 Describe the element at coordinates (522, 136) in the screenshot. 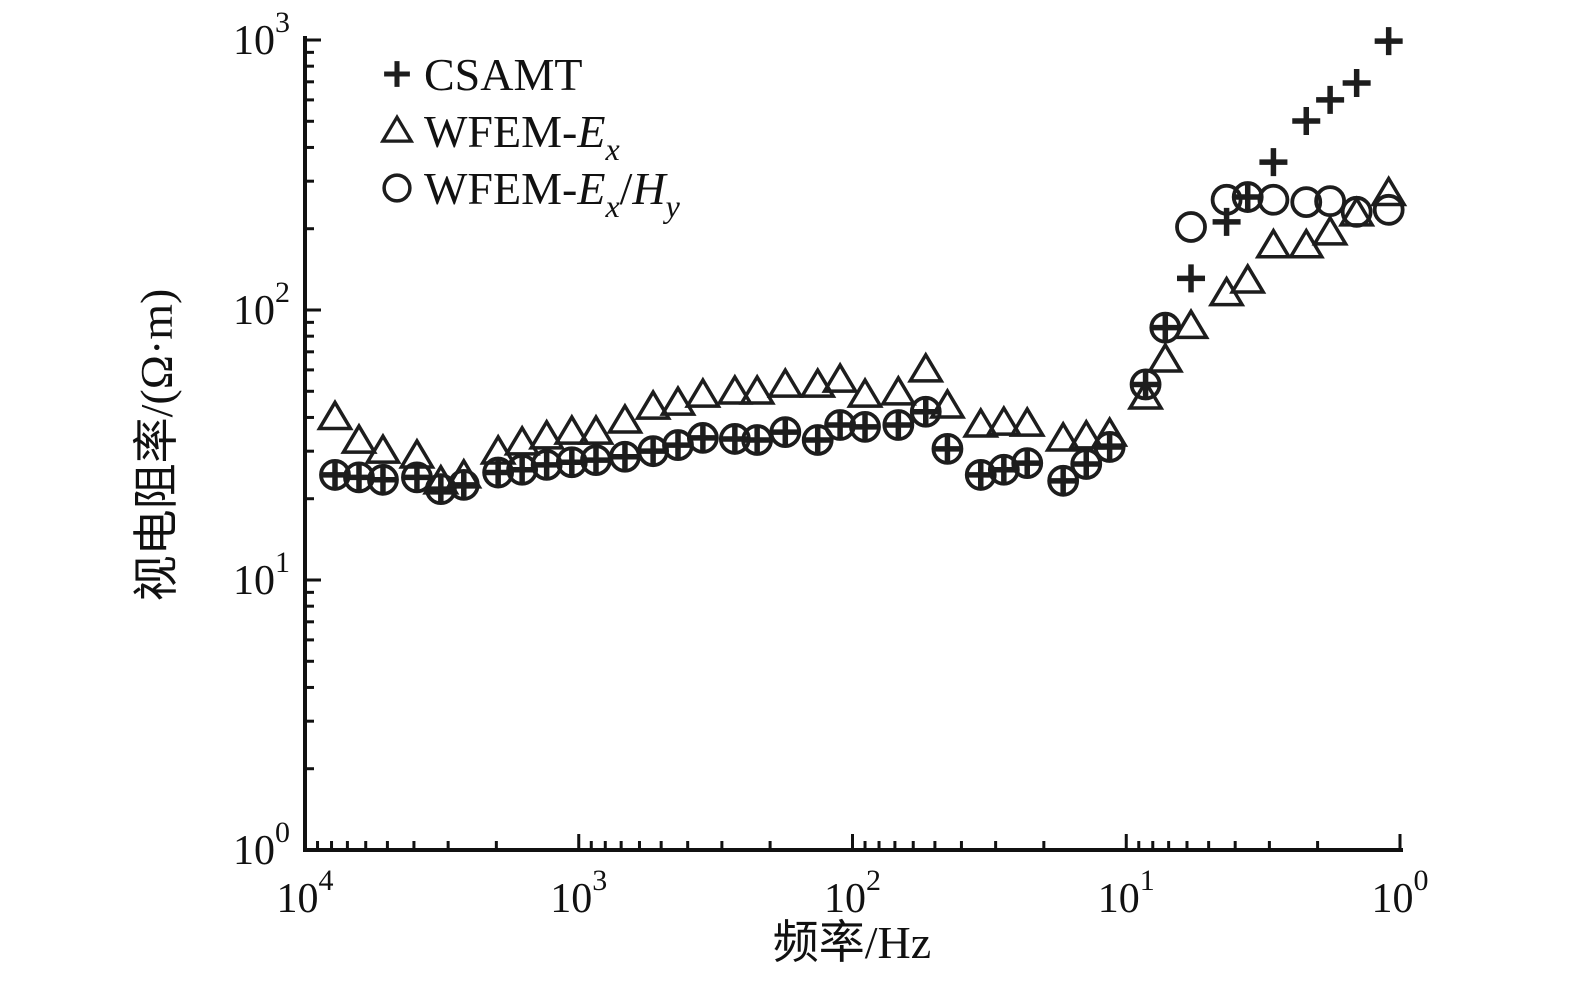

I see `legend-label: WFEM-Ex` at that location.